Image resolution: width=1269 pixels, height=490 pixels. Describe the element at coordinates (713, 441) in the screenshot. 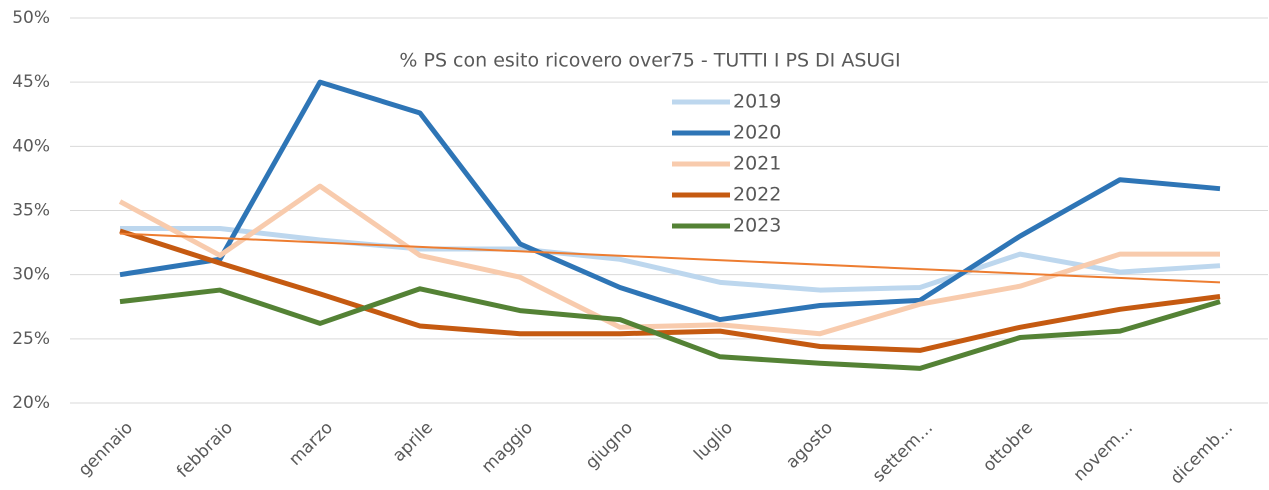

I see `x-tick-label: luglio` at that location.